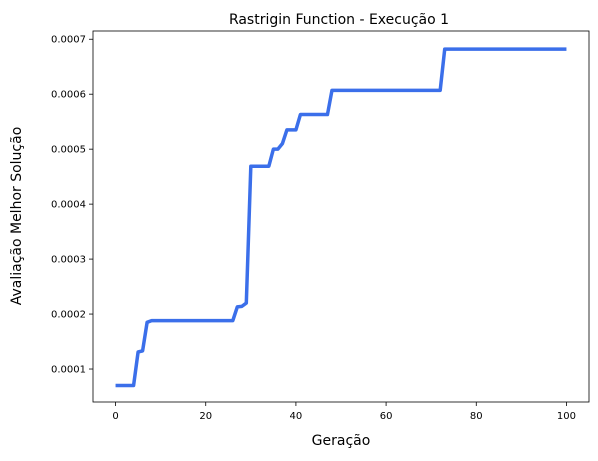 Image resolution: width=598 pixels, height=461 pixels. I want to click on x-tick-label: 20, so click(205, 416).